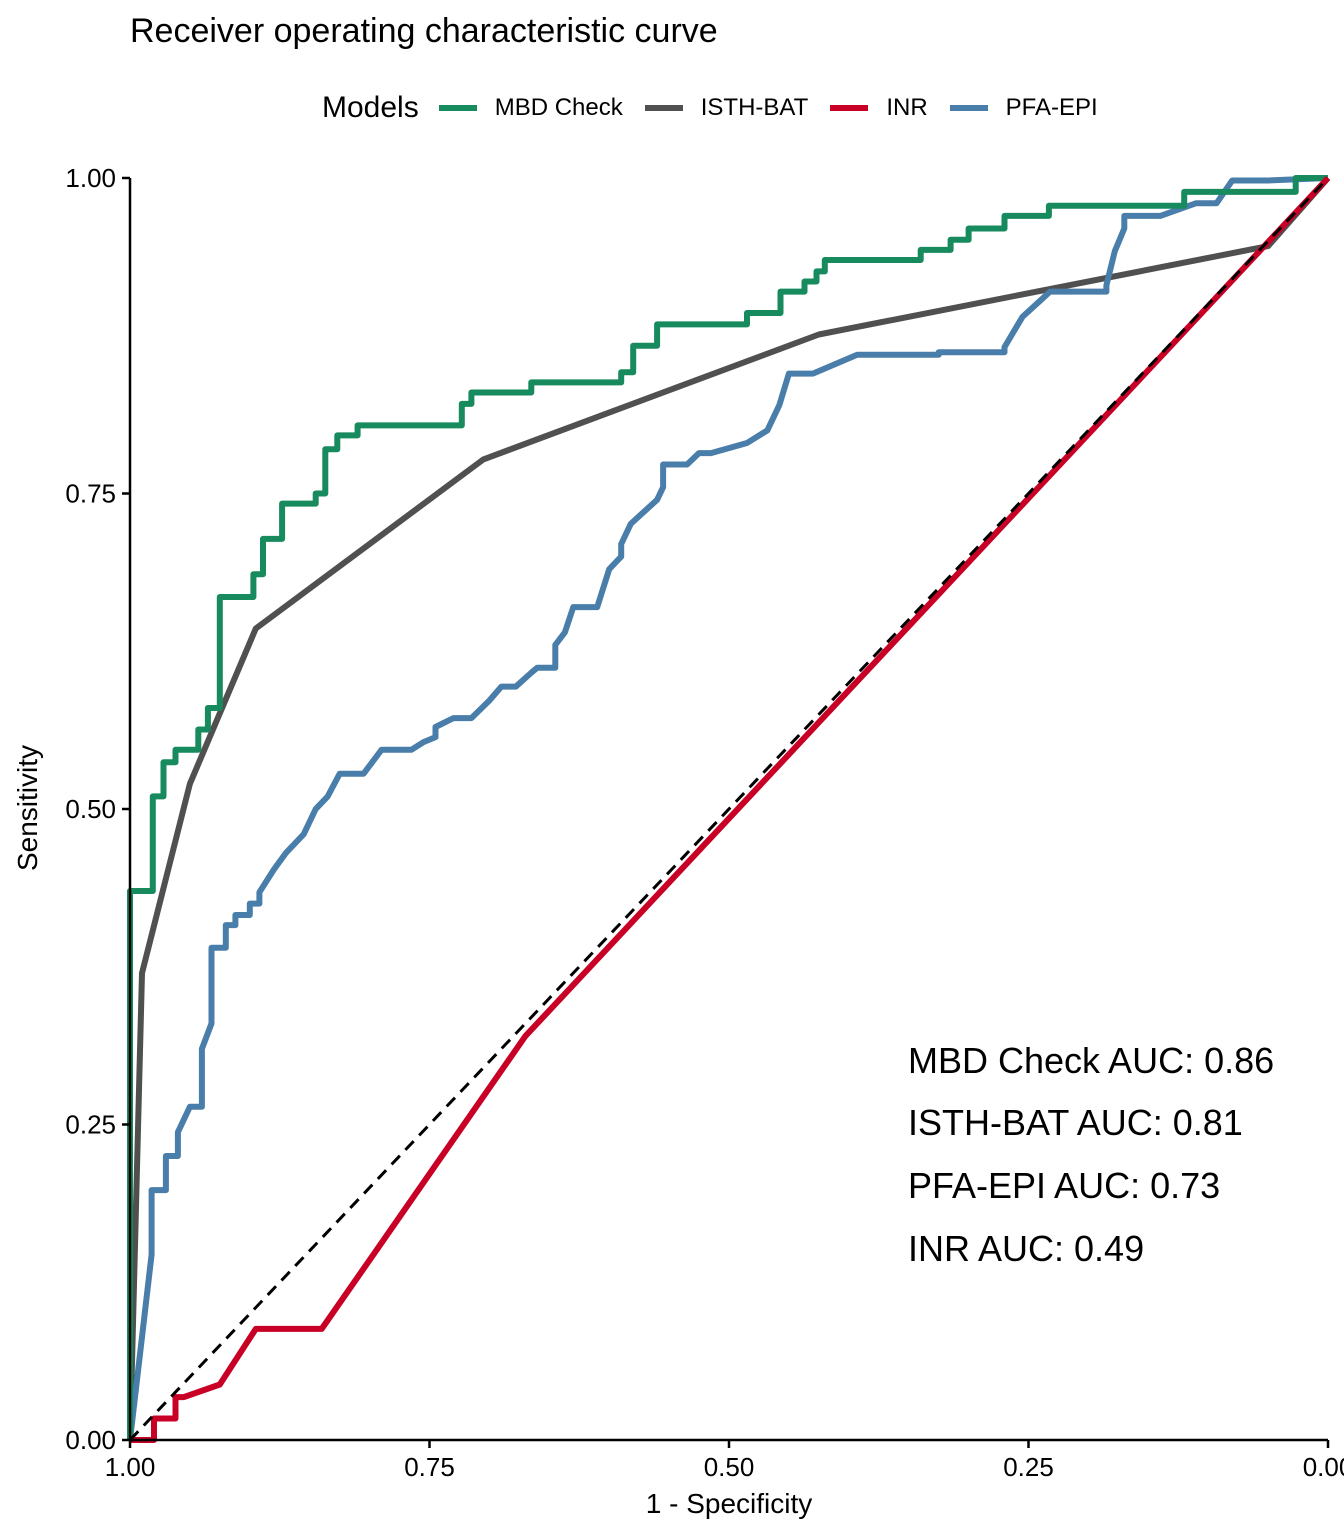  Describe the element at coordinates (729, 1503) in the screenshot. I see `x-axis-title: 1 - Specificity` at that location.